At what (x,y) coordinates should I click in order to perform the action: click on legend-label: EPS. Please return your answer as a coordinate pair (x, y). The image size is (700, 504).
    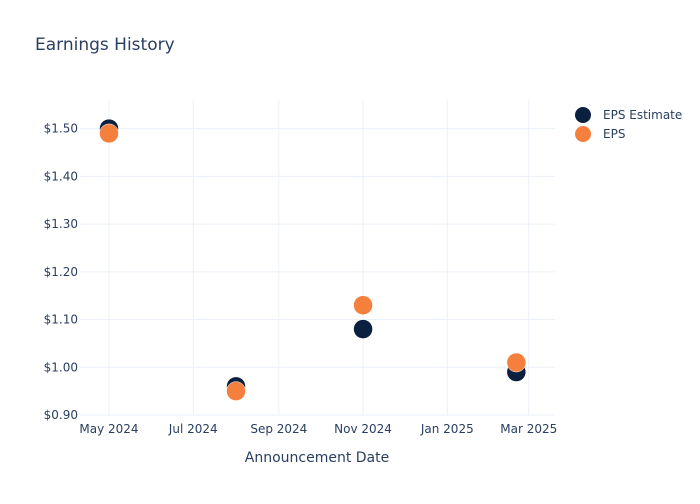
    Looking at the image, I should click on (614, 134).